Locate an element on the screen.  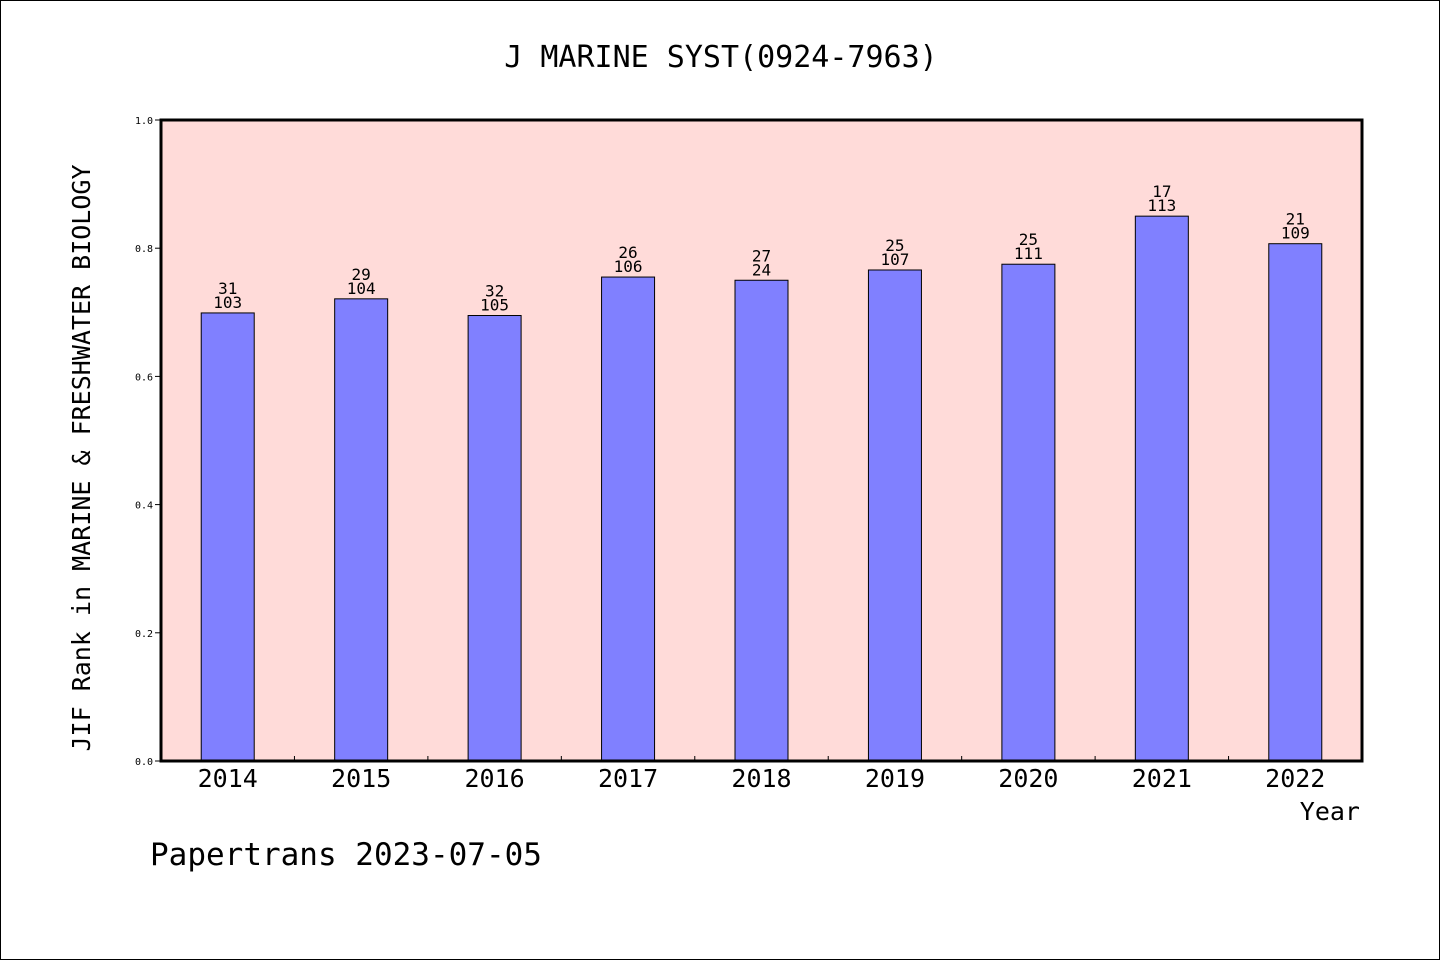
bar-total-label: 107 is located at coordinates (894, 259).